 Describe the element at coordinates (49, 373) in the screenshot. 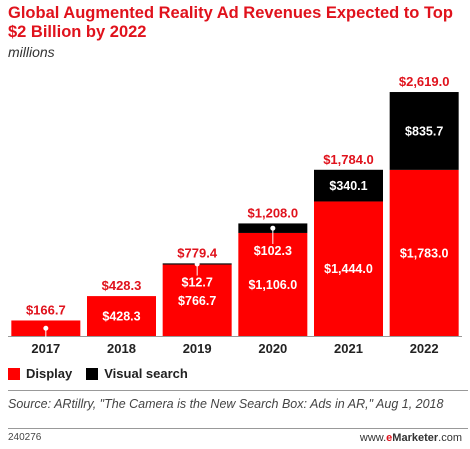

I see `legend-label-display: Display` at that location.